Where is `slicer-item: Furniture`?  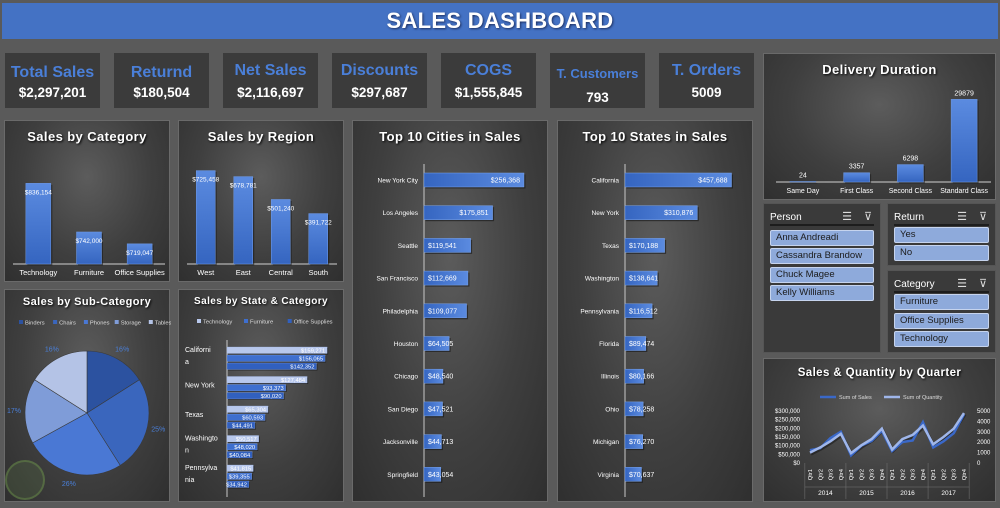 slicer-item: Furniture is located at coordinates (941, 302).